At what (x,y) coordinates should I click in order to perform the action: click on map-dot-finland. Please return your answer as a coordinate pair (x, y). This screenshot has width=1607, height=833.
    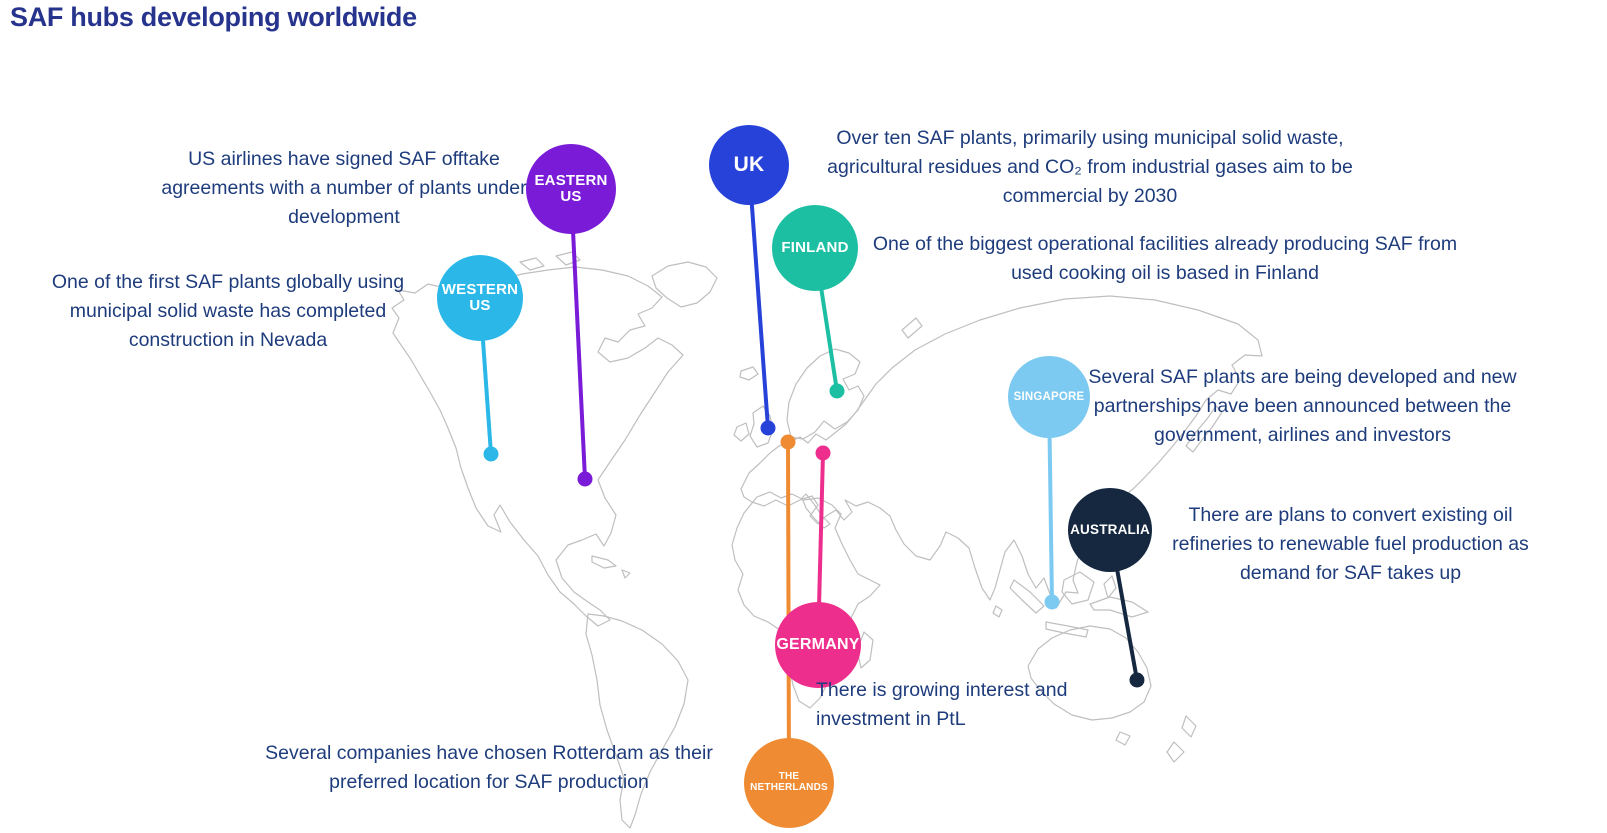
    Looking at the image, I should click on (837, 391).